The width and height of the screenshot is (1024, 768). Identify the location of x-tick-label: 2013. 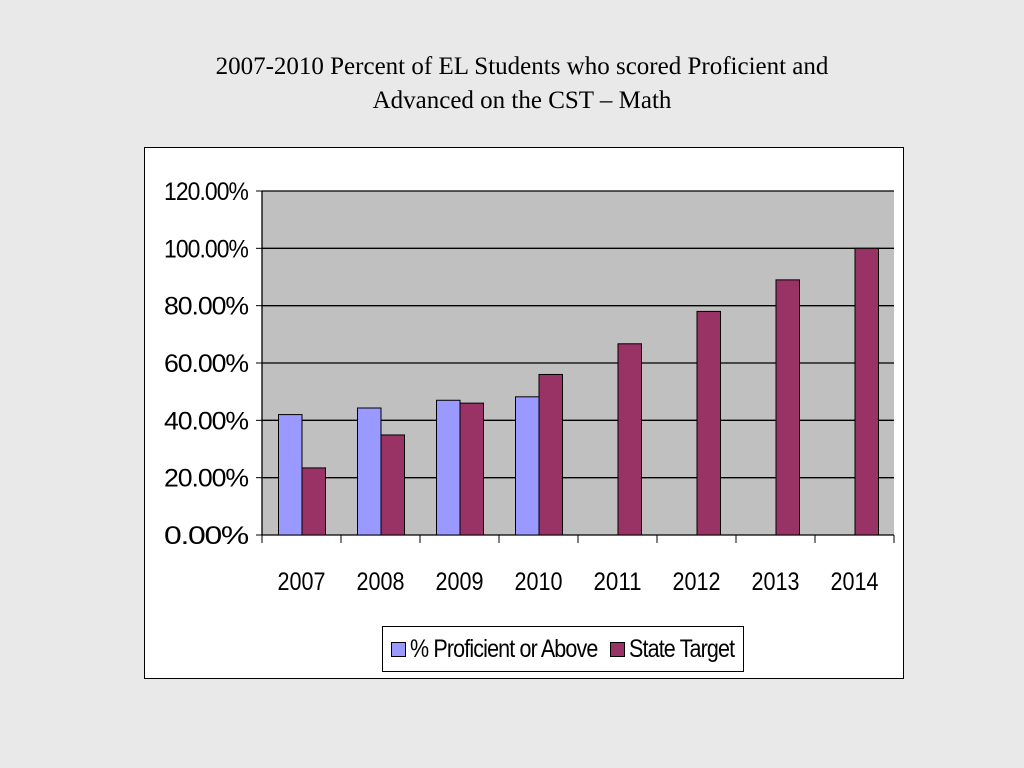
(776, 582).